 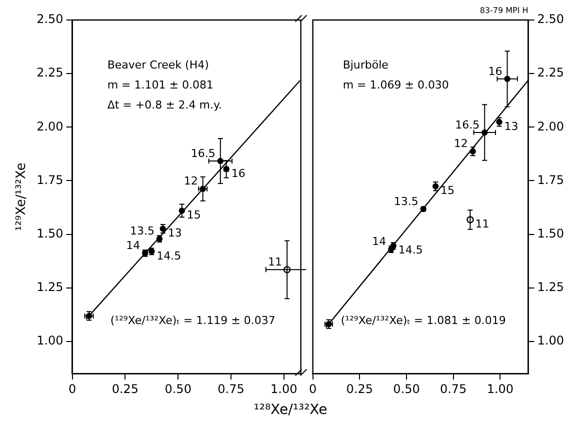 I want to click on y-axis-title: ¹²⁹Xe/¹³²Xe, so click(x=22, y=196).